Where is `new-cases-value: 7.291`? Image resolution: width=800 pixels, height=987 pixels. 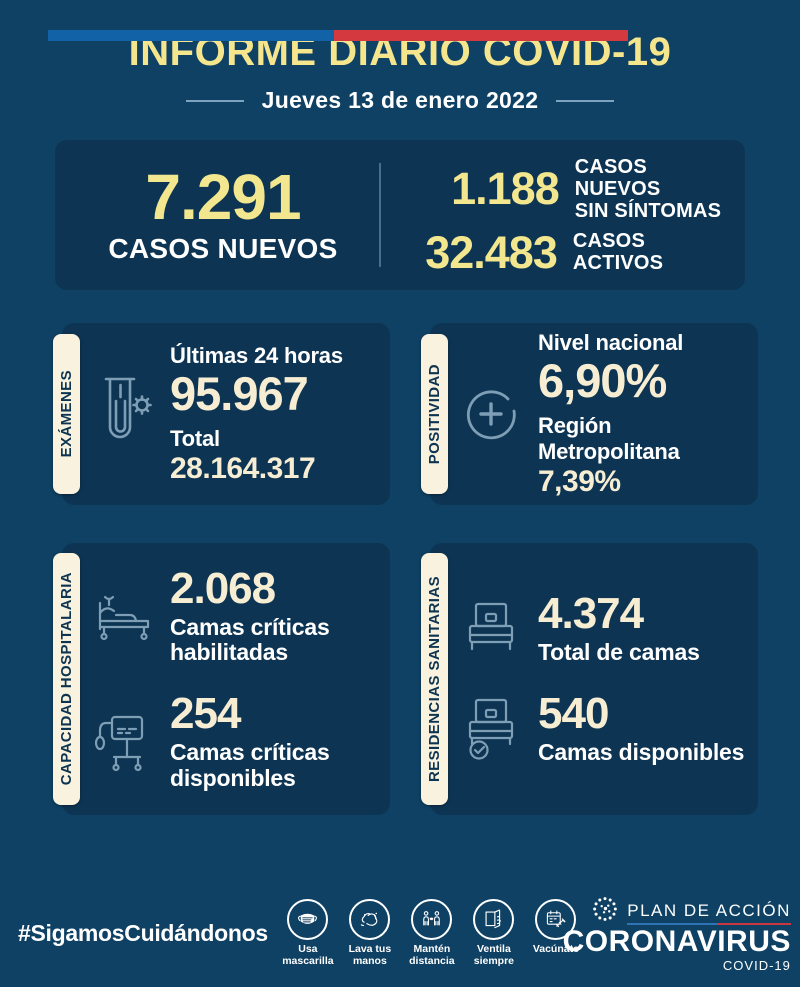 new-cases-value: 7.291 is located at coordinates (223, 197).